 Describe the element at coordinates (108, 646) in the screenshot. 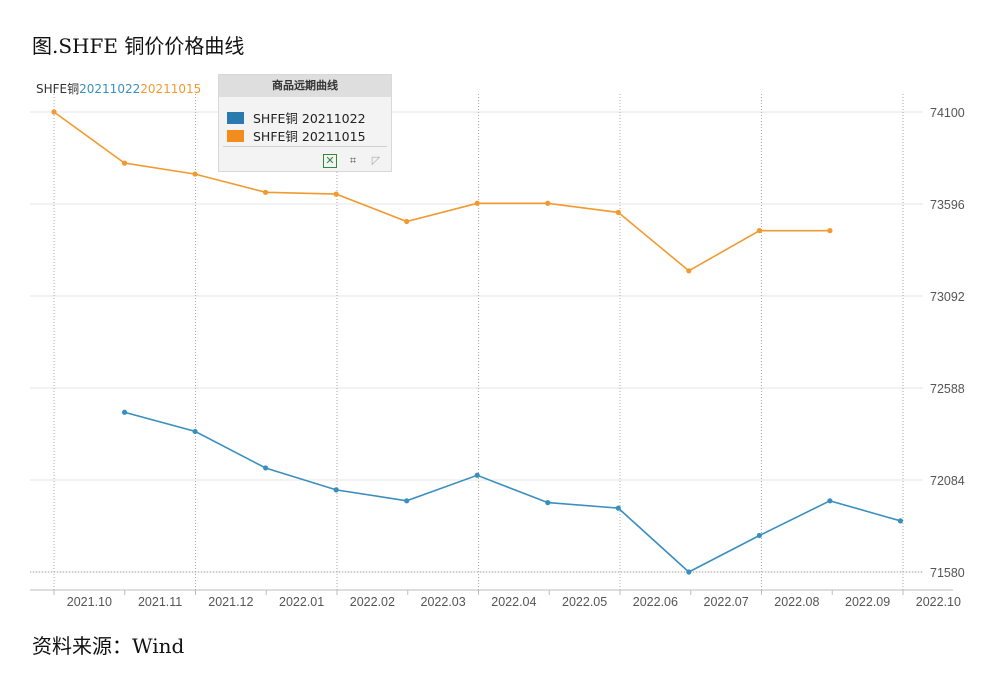

I see `figure-source: 资料来源：Wind` at that location.